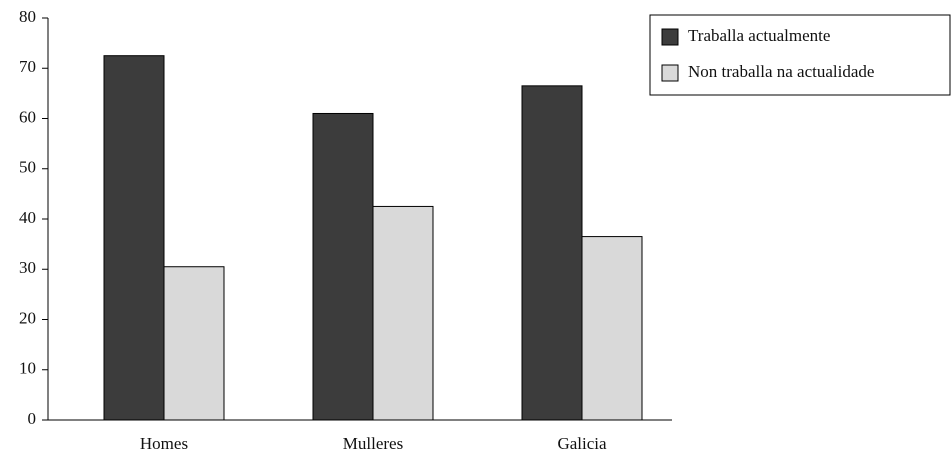 This screenshot has height=454, width=951. I want to click on y-tick-label: 80, so click(27, 16).